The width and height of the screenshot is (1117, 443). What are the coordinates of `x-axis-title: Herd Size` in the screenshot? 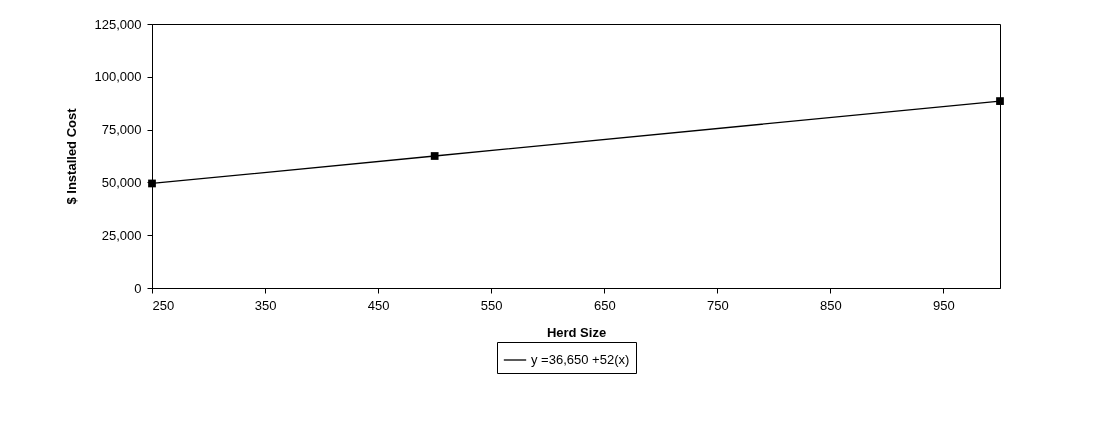 It's located at (576, 332).